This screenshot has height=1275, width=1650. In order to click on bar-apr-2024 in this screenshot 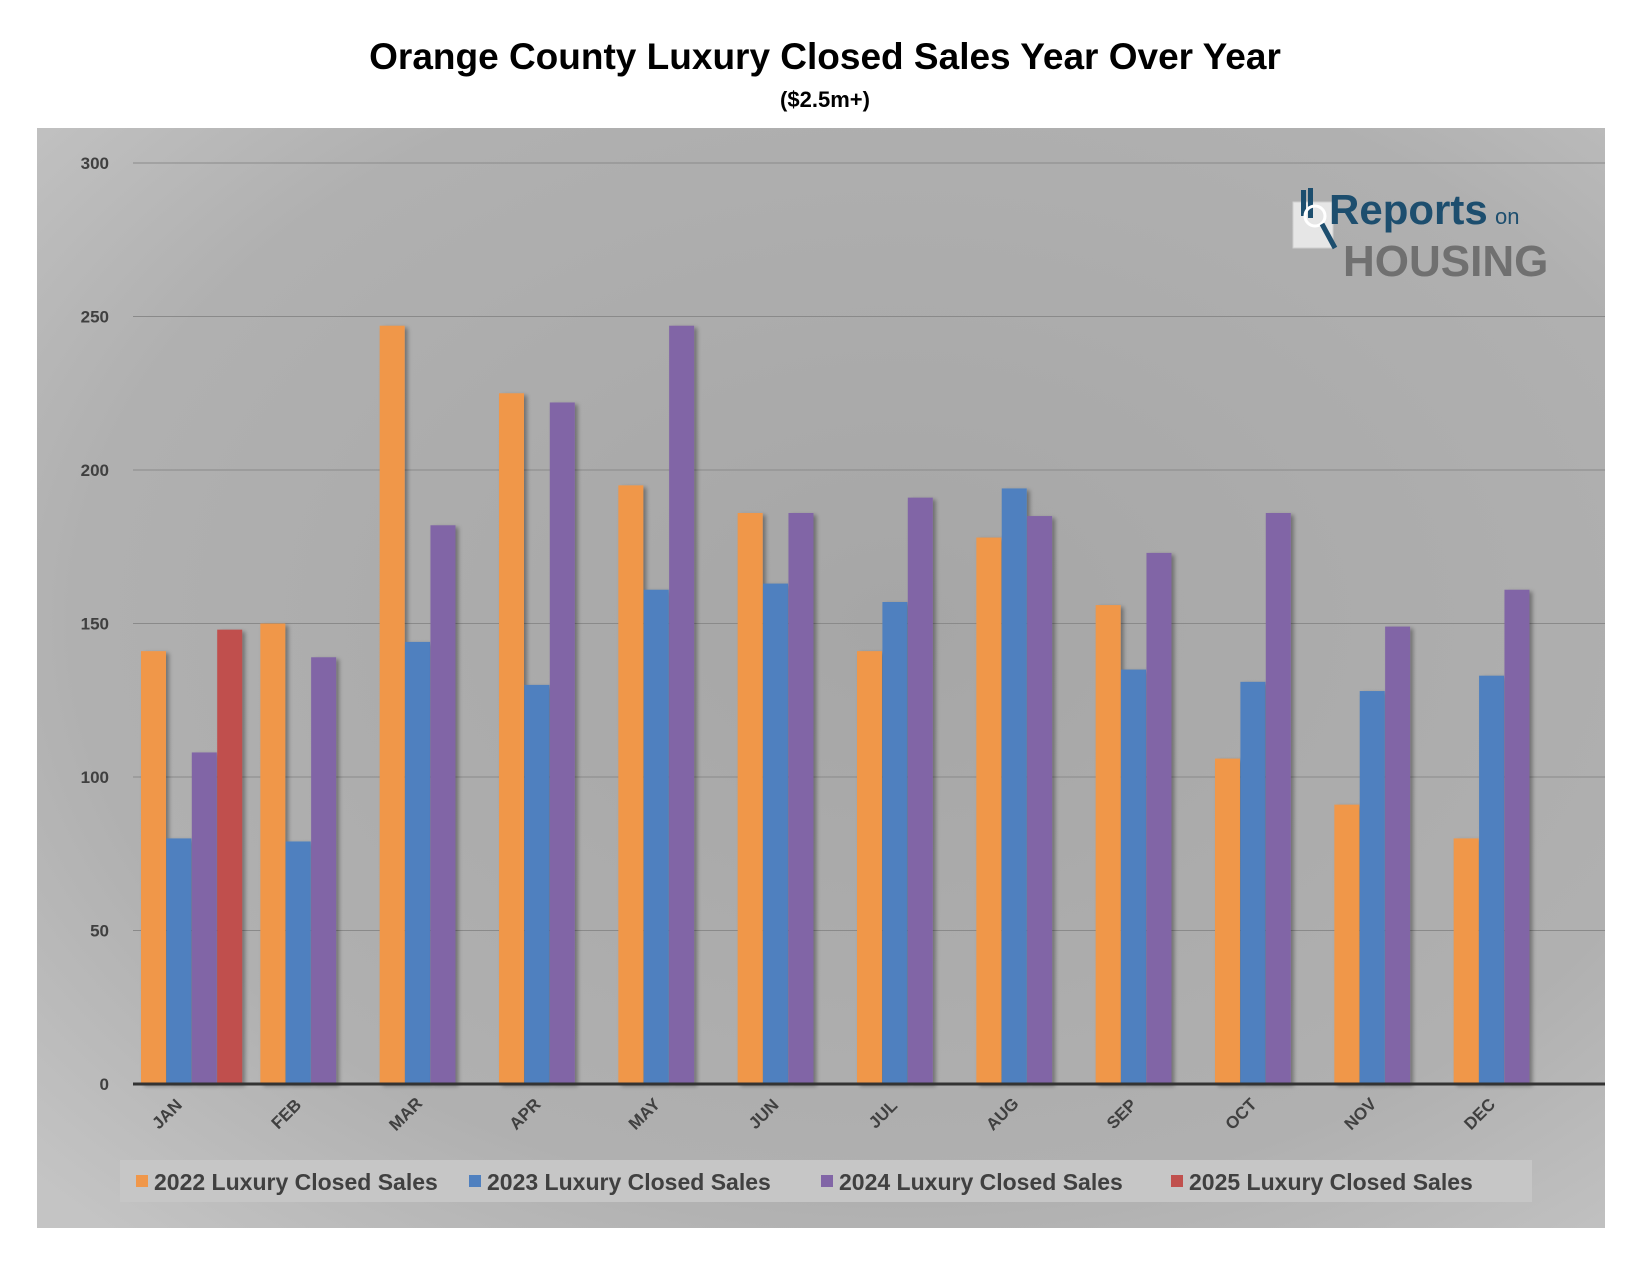, I will do `click(562, 743)`.